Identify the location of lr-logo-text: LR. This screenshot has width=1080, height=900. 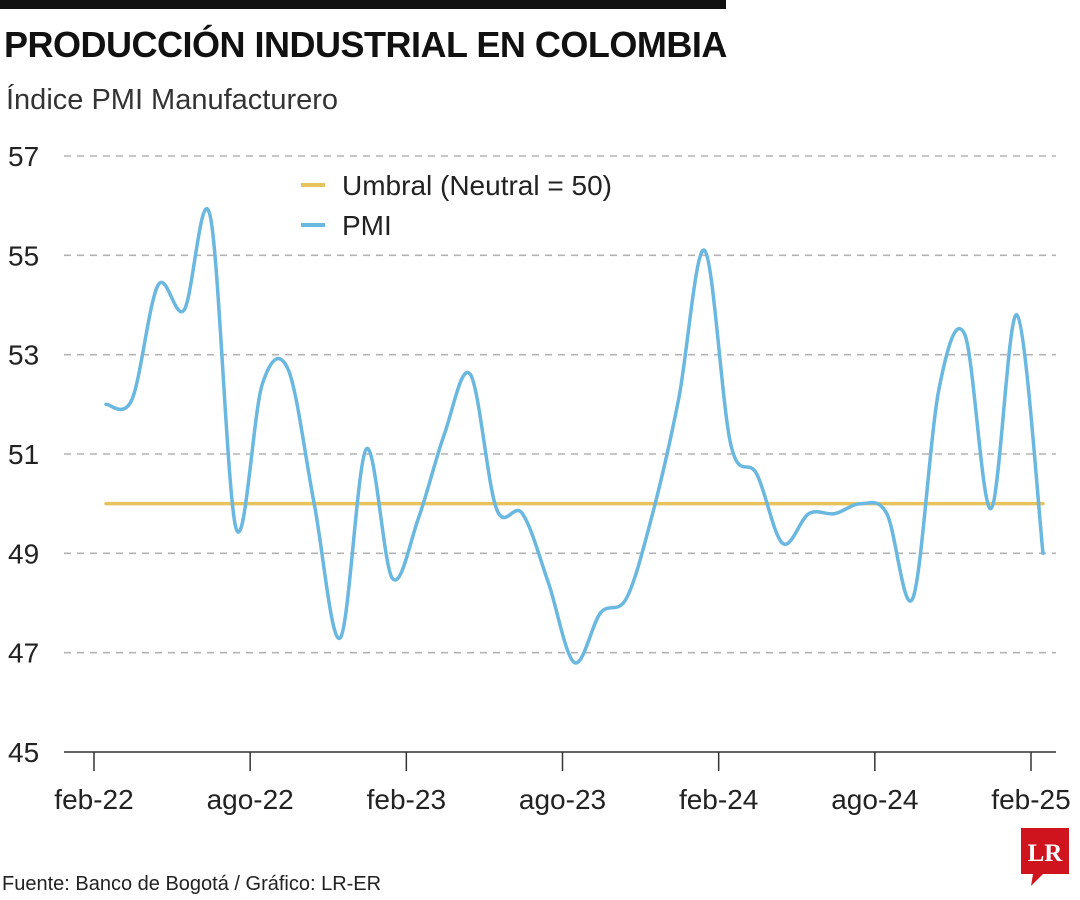
(1046, 853).